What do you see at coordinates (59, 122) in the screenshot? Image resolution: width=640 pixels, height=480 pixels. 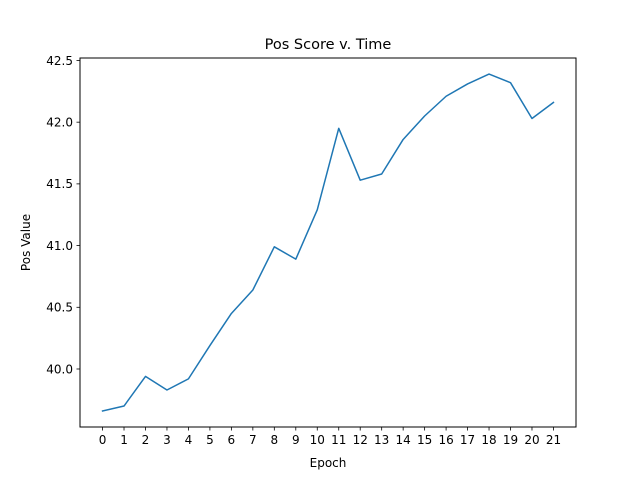 I see `y-tick-label: 42.0` at bounding box center [59, 122].